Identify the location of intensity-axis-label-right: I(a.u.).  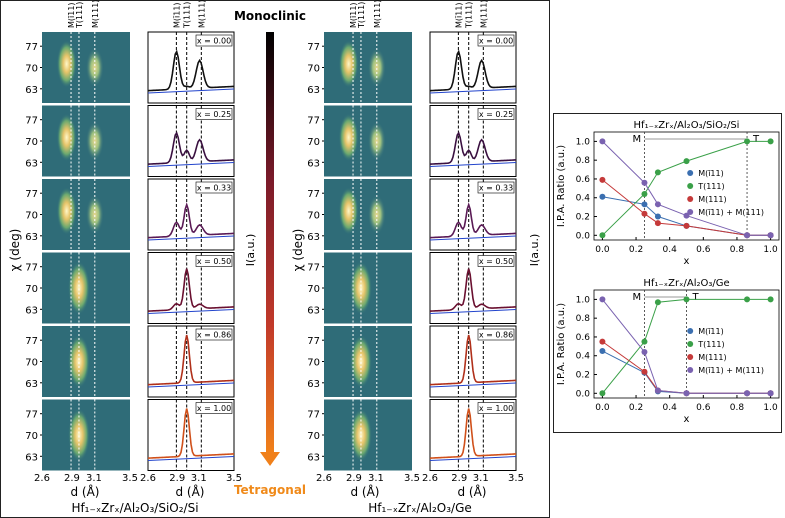
(534, 250).